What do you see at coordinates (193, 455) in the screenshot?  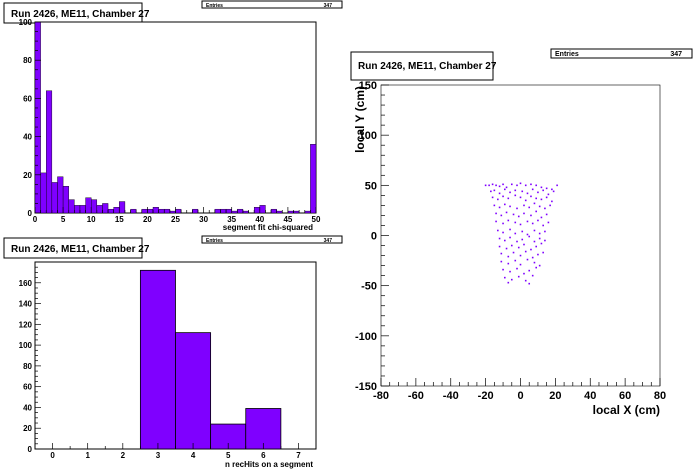 I see `nrechits-xtick-label: 4` at bounding box center [193, 455].